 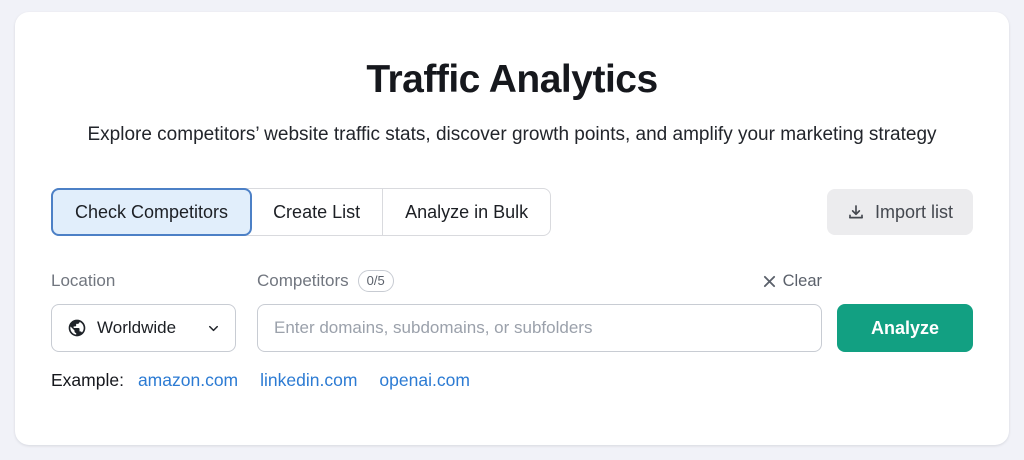 What do you see at coordinates (317, 212) in the screenshot?
I see `tab-create-list: Create List` at bounding box center [317, 212].